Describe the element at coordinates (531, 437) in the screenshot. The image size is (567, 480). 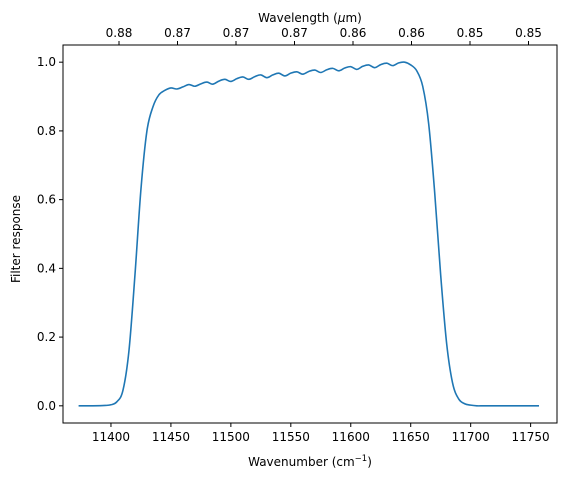
I see `x-tick-label: 11750` at that location.